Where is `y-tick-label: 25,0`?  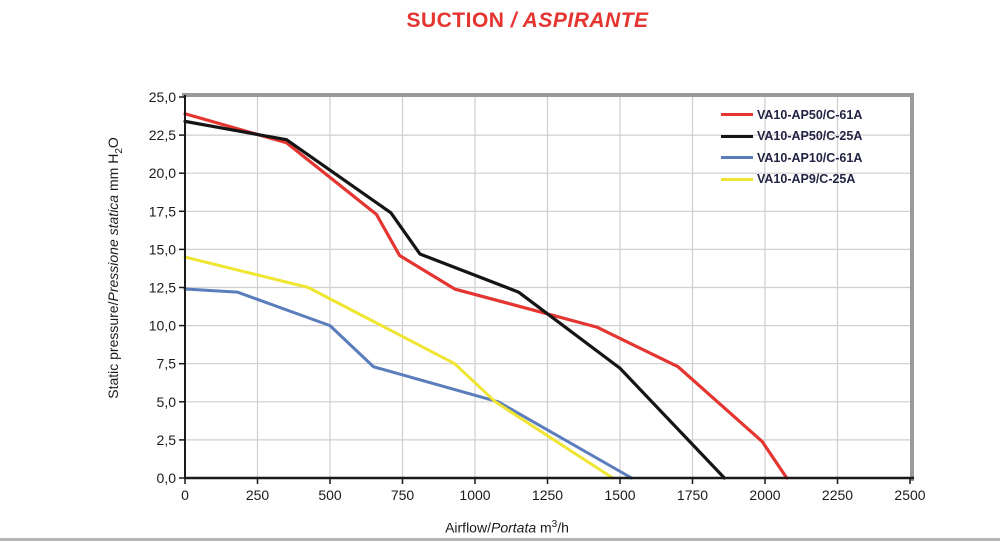 y-tick-label: 25,0 is located at coordinates (162, 97).